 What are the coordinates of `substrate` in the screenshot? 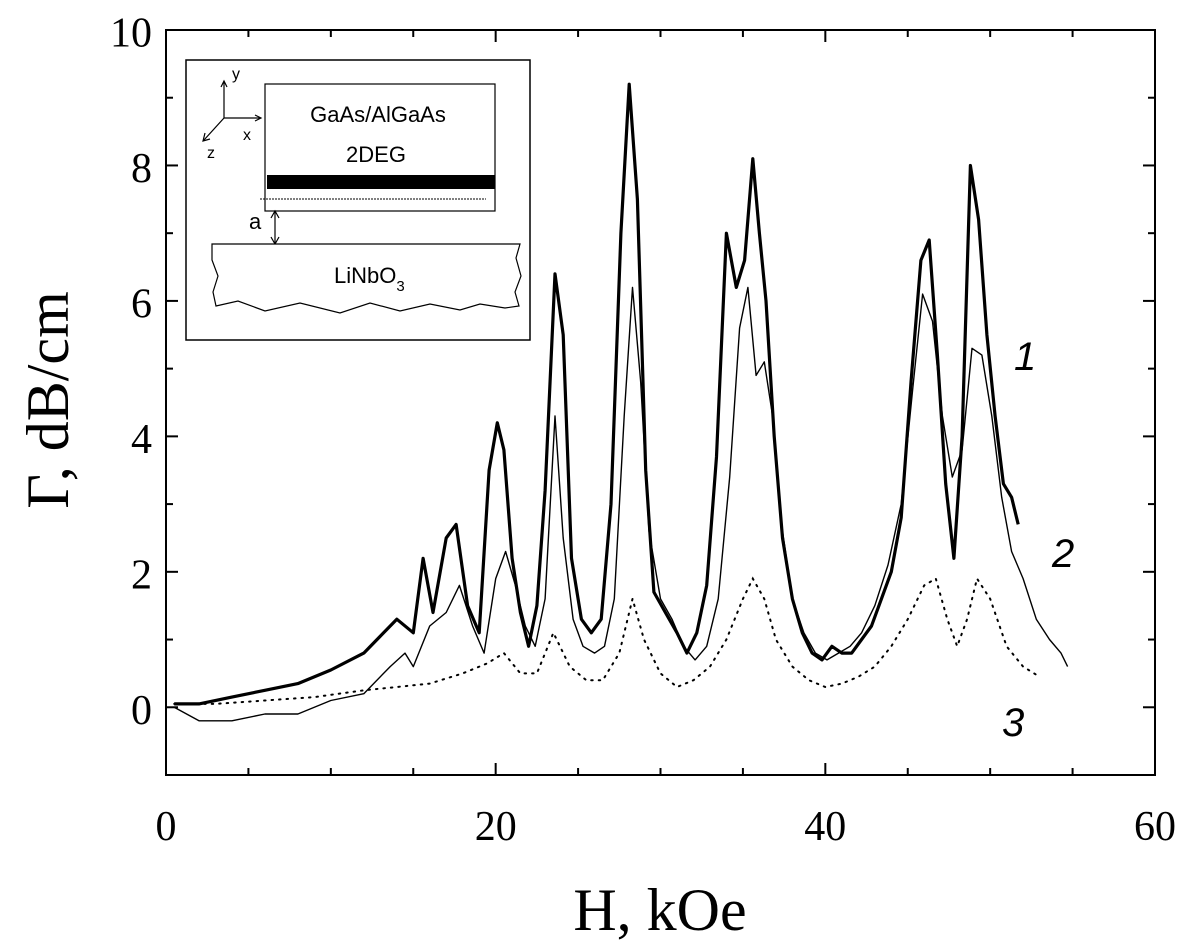 It's located at (366, 278).